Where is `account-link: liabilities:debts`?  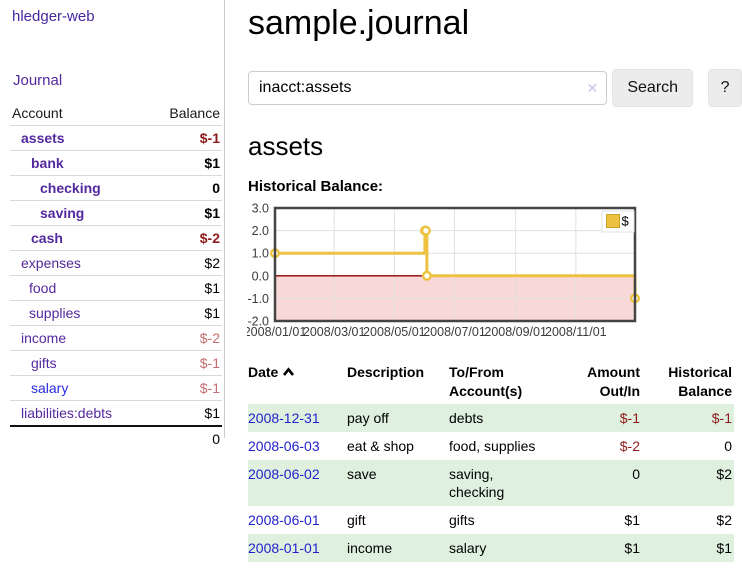
account-link: liabilities:debts is located at coordinates (67, 413).